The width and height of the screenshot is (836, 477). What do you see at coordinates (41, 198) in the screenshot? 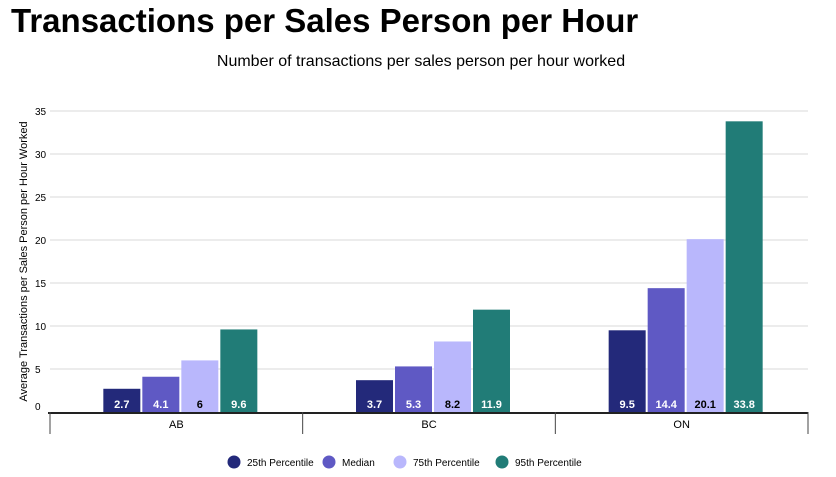
I see `y-tick-label: 25` at bounding box center [41, 198].